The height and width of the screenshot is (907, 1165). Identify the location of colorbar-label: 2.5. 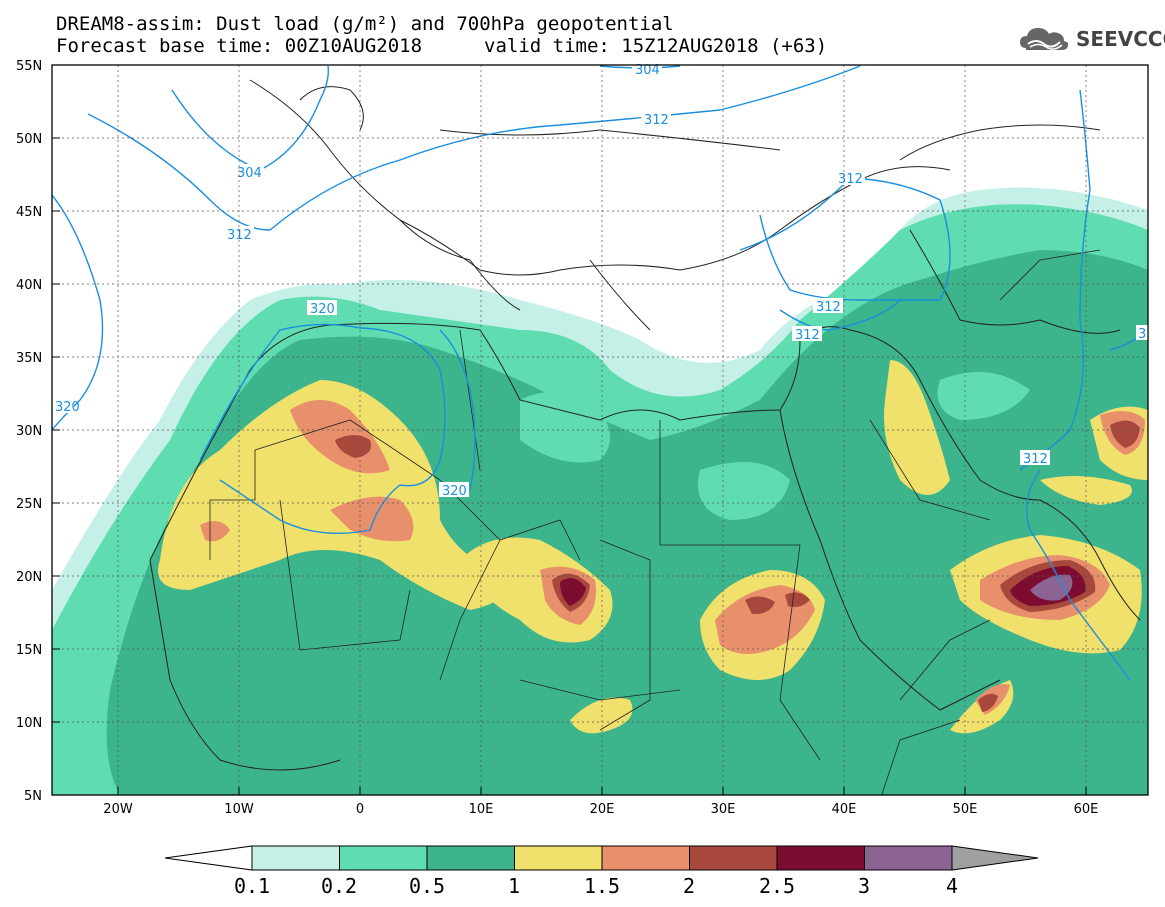
(777, 886).